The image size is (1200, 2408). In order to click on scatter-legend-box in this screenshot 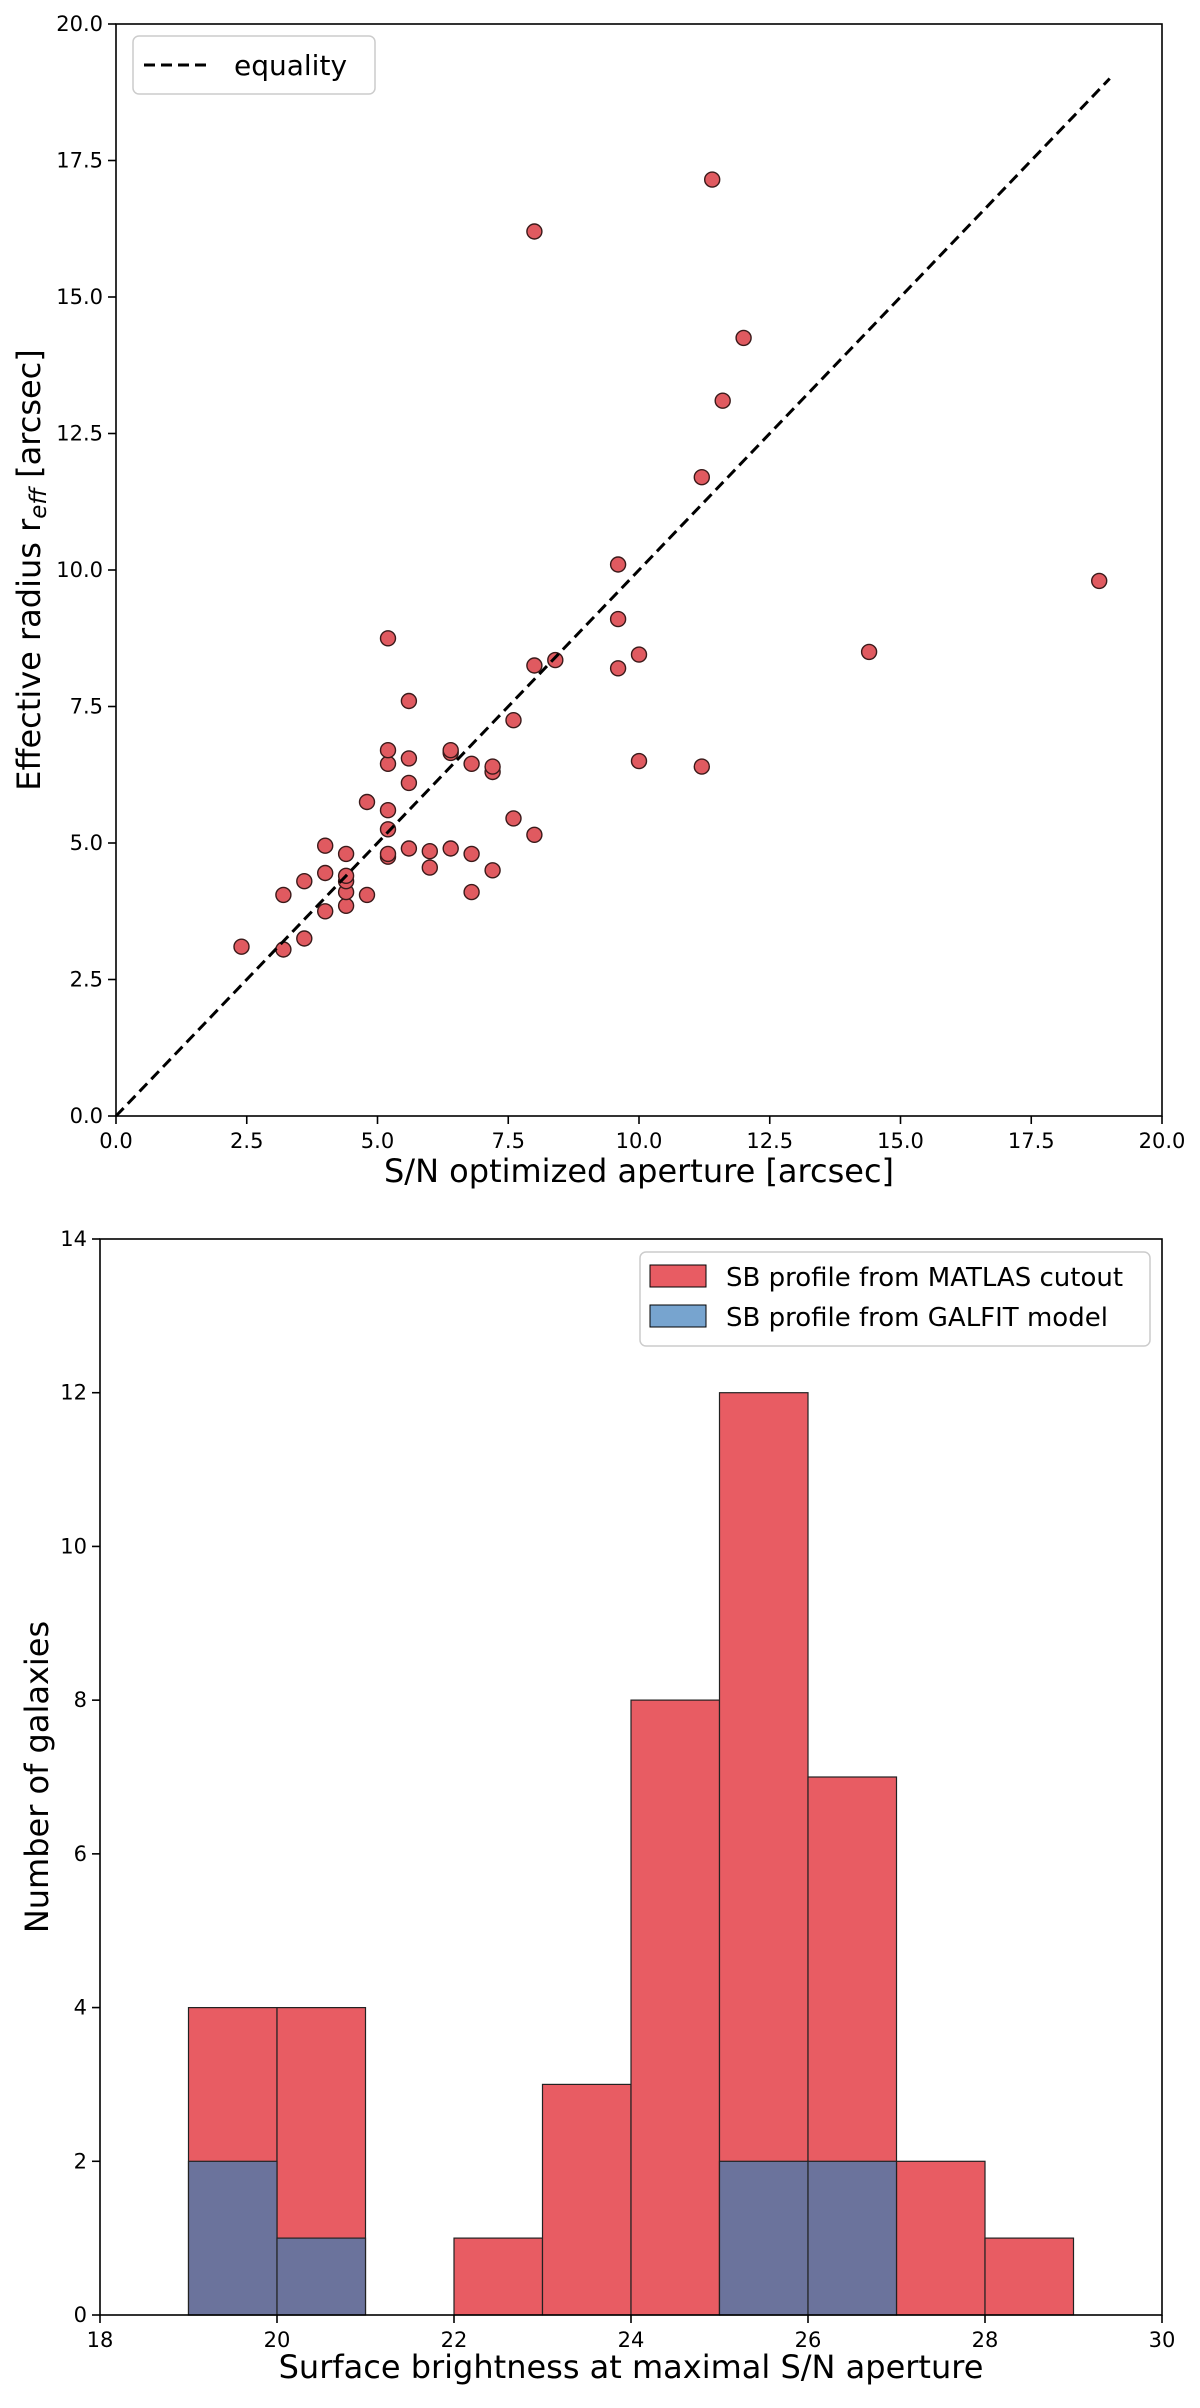, I will do `click(254, 65)`.